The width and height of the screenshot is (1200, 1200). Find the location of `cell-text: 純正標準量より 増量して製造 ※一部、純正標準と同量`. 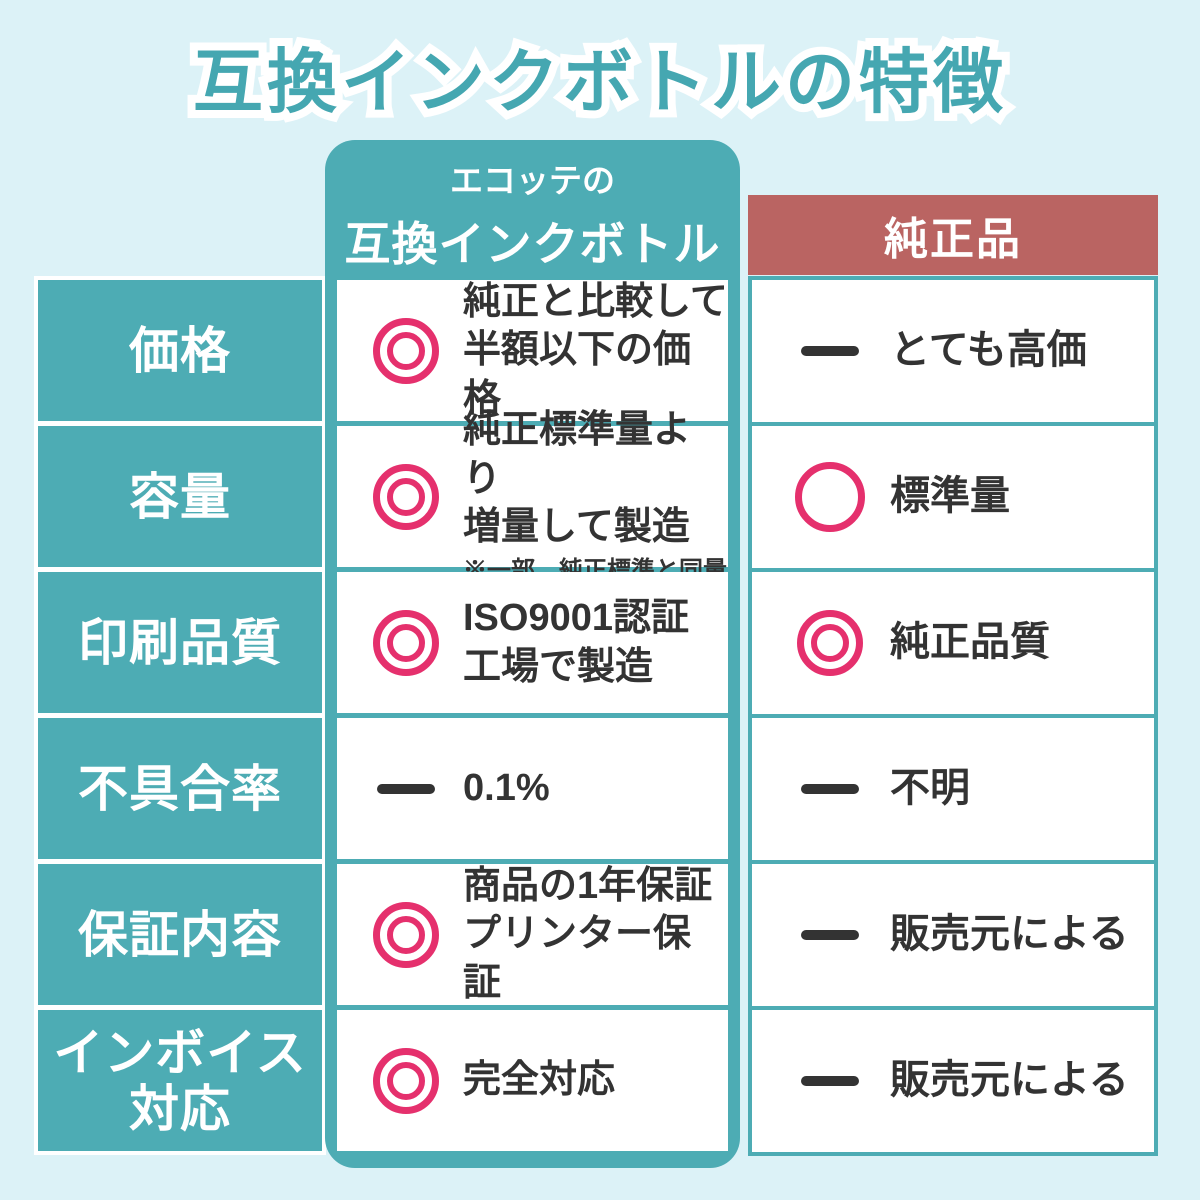

cell-text: 純正標準量より 増量して製造 ※一部、純正標準と同量 is located at coordinates (588, 496).